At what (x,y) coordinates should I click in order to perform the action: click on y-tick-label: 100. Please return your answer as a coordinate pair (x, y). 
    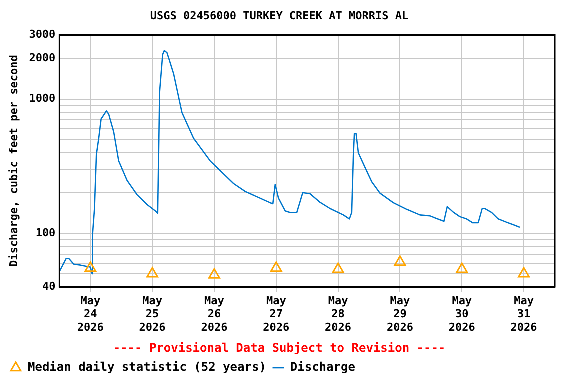
    Looking at the image, I should click on (46, 233).